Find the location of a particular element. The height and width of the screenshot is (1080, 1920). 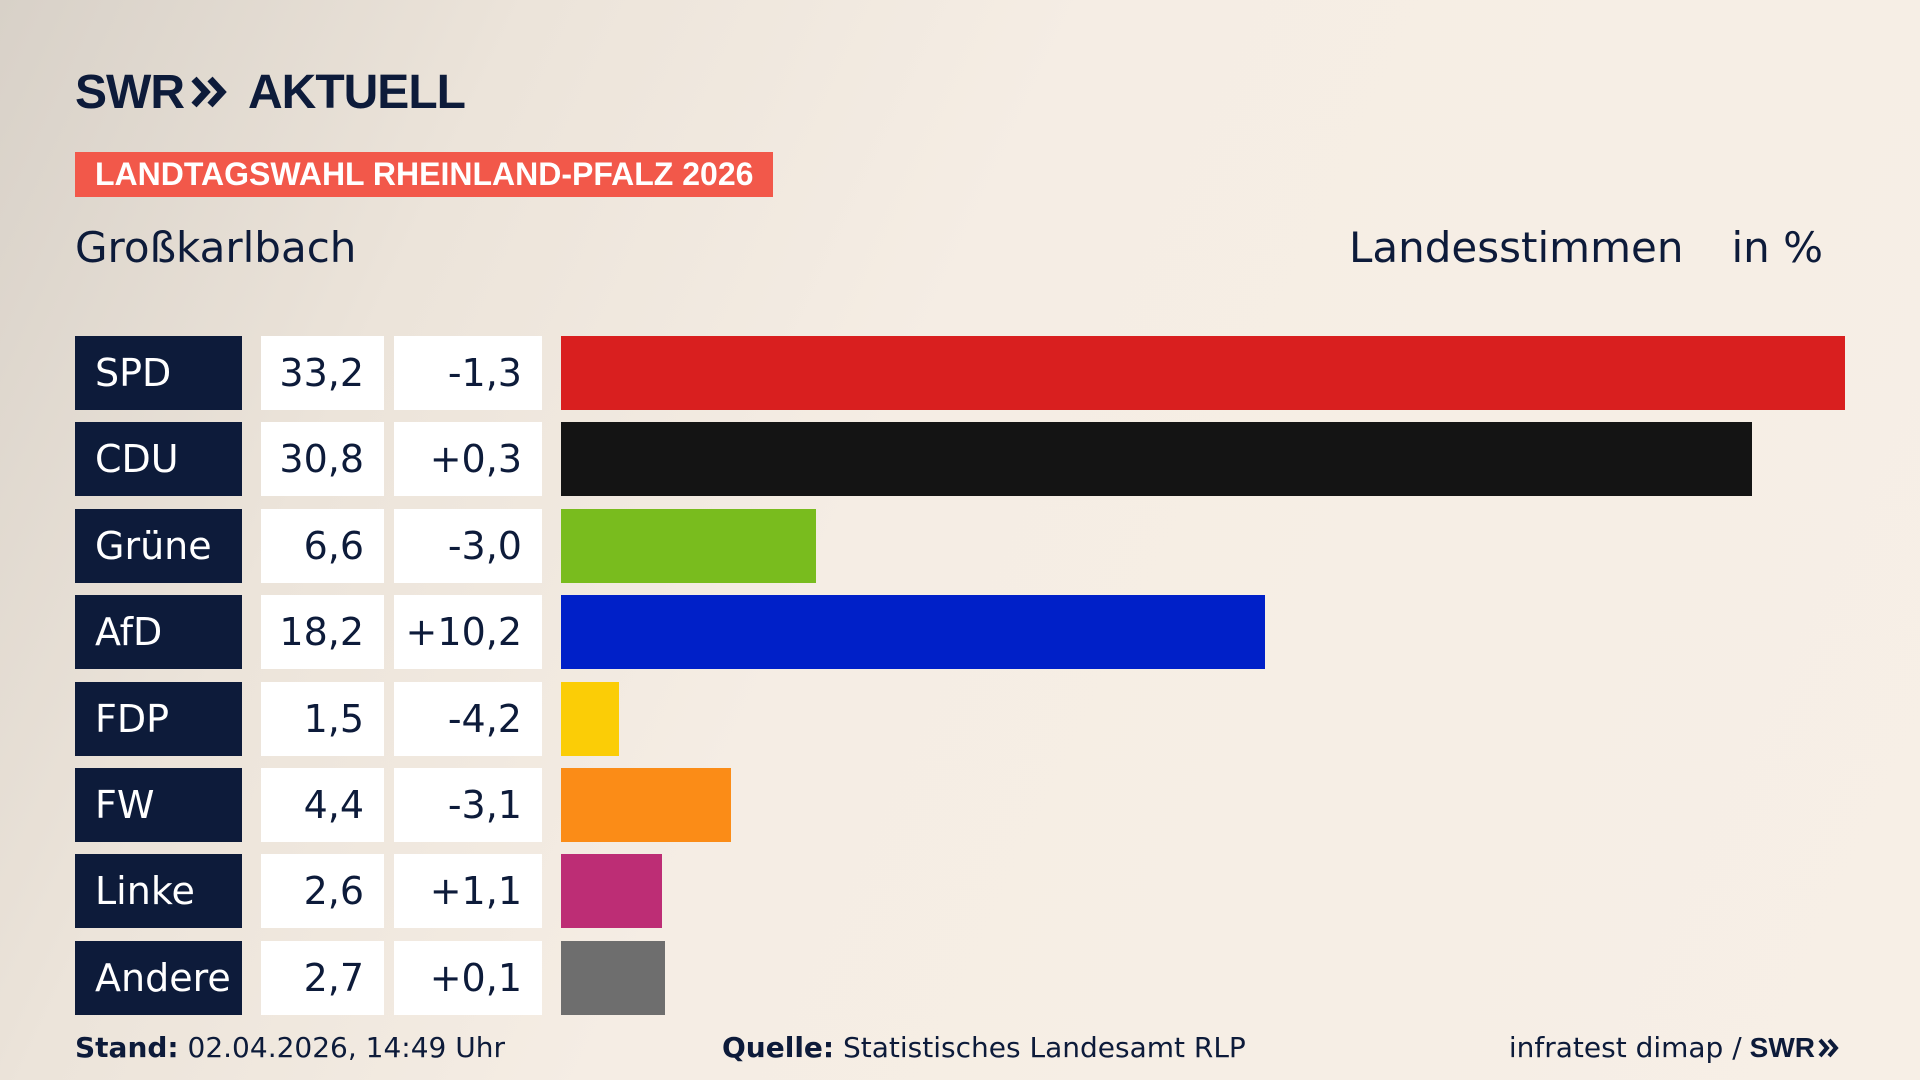

swr-mini-logo: SWR is located at coordinates (1795, 1048).